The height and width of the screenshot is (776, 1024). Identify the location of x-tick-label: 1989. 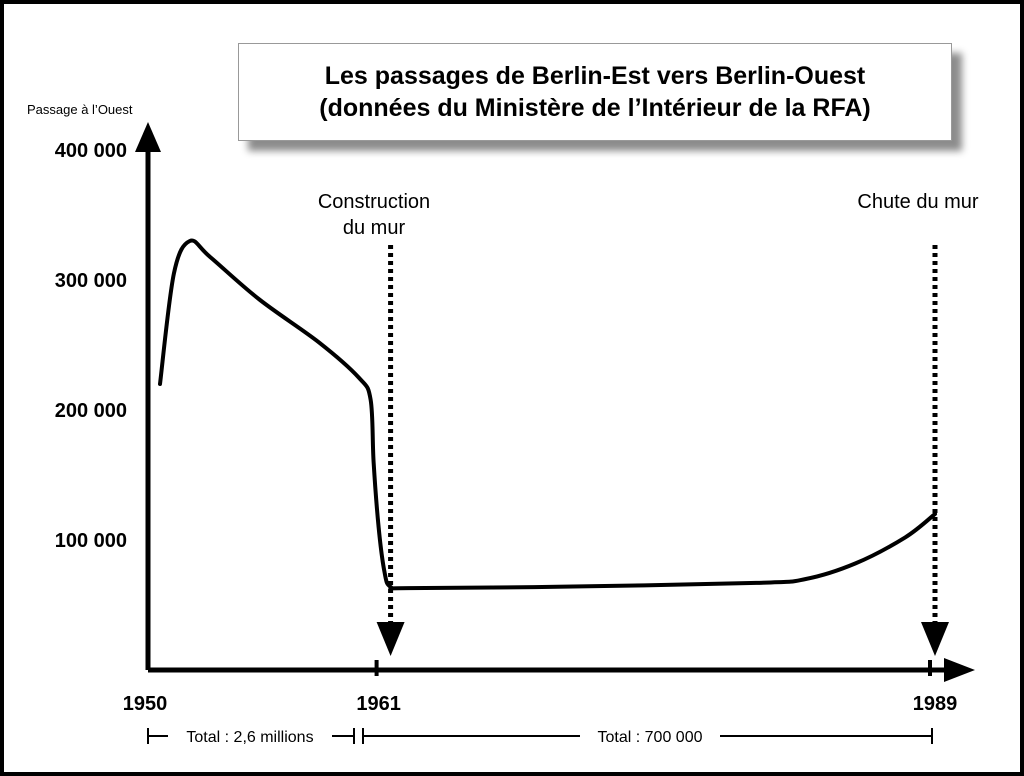
(935, 704).